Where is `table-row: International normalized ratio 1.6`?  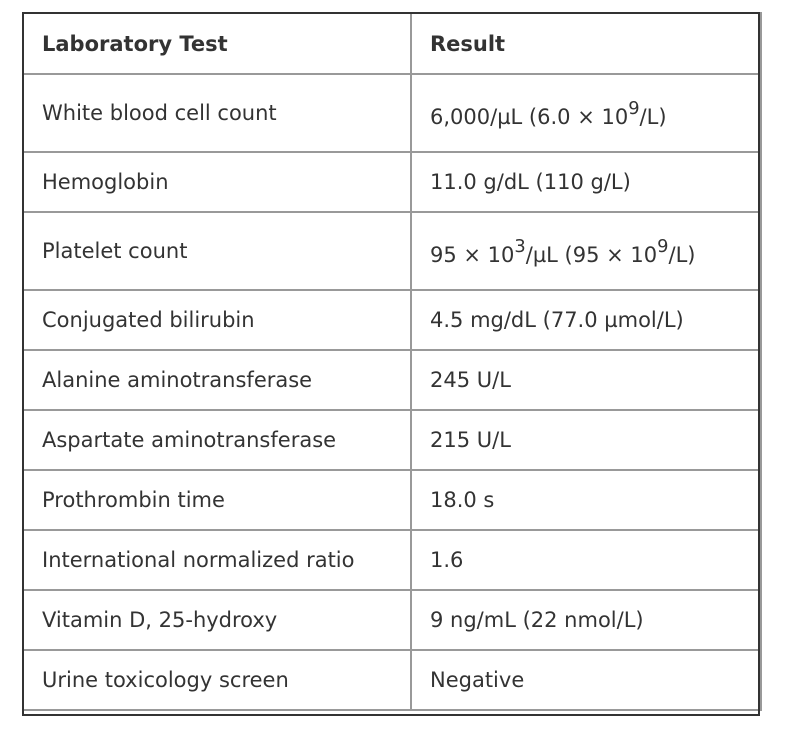 table-row: International normalized ratio 1.6 is located at coordinates (392, 560).